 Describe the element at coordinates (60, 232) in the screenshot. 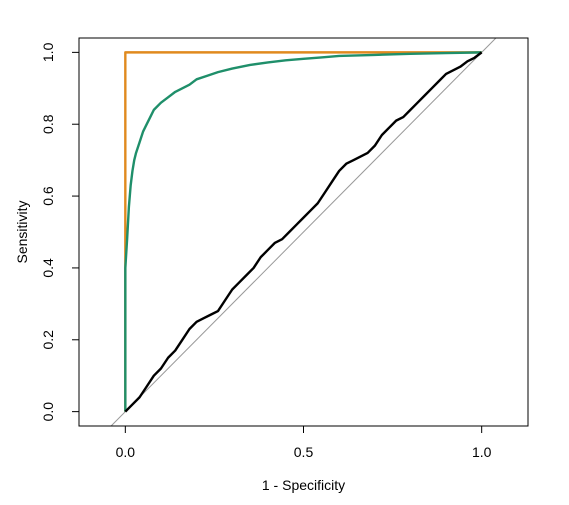

I see `y-axis: 0.0 0.2 0.4 0.6 0.8 1.0` at that location.